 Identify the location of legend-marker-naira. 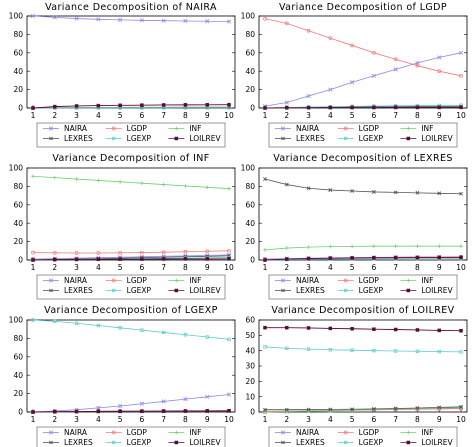
(51, 432).